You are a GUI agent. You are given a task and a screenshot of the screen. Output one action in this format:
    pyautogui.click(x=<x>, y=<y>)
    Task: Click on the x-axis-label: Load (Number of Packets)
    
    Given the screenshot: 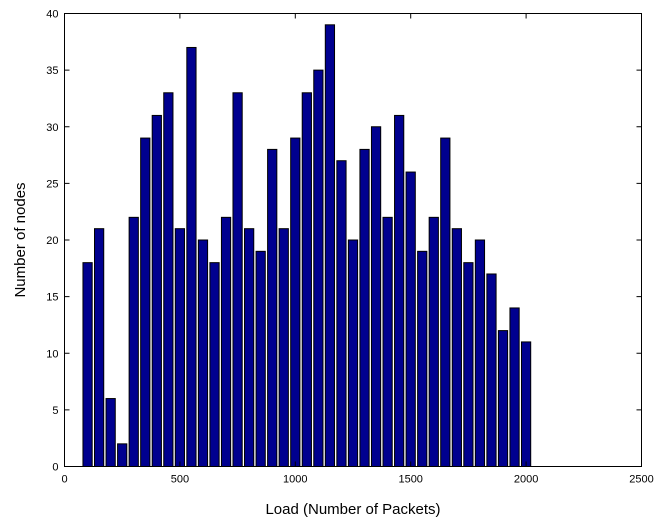 What is the action you would take?
    pyautogui.click(x=352, y=509)
    